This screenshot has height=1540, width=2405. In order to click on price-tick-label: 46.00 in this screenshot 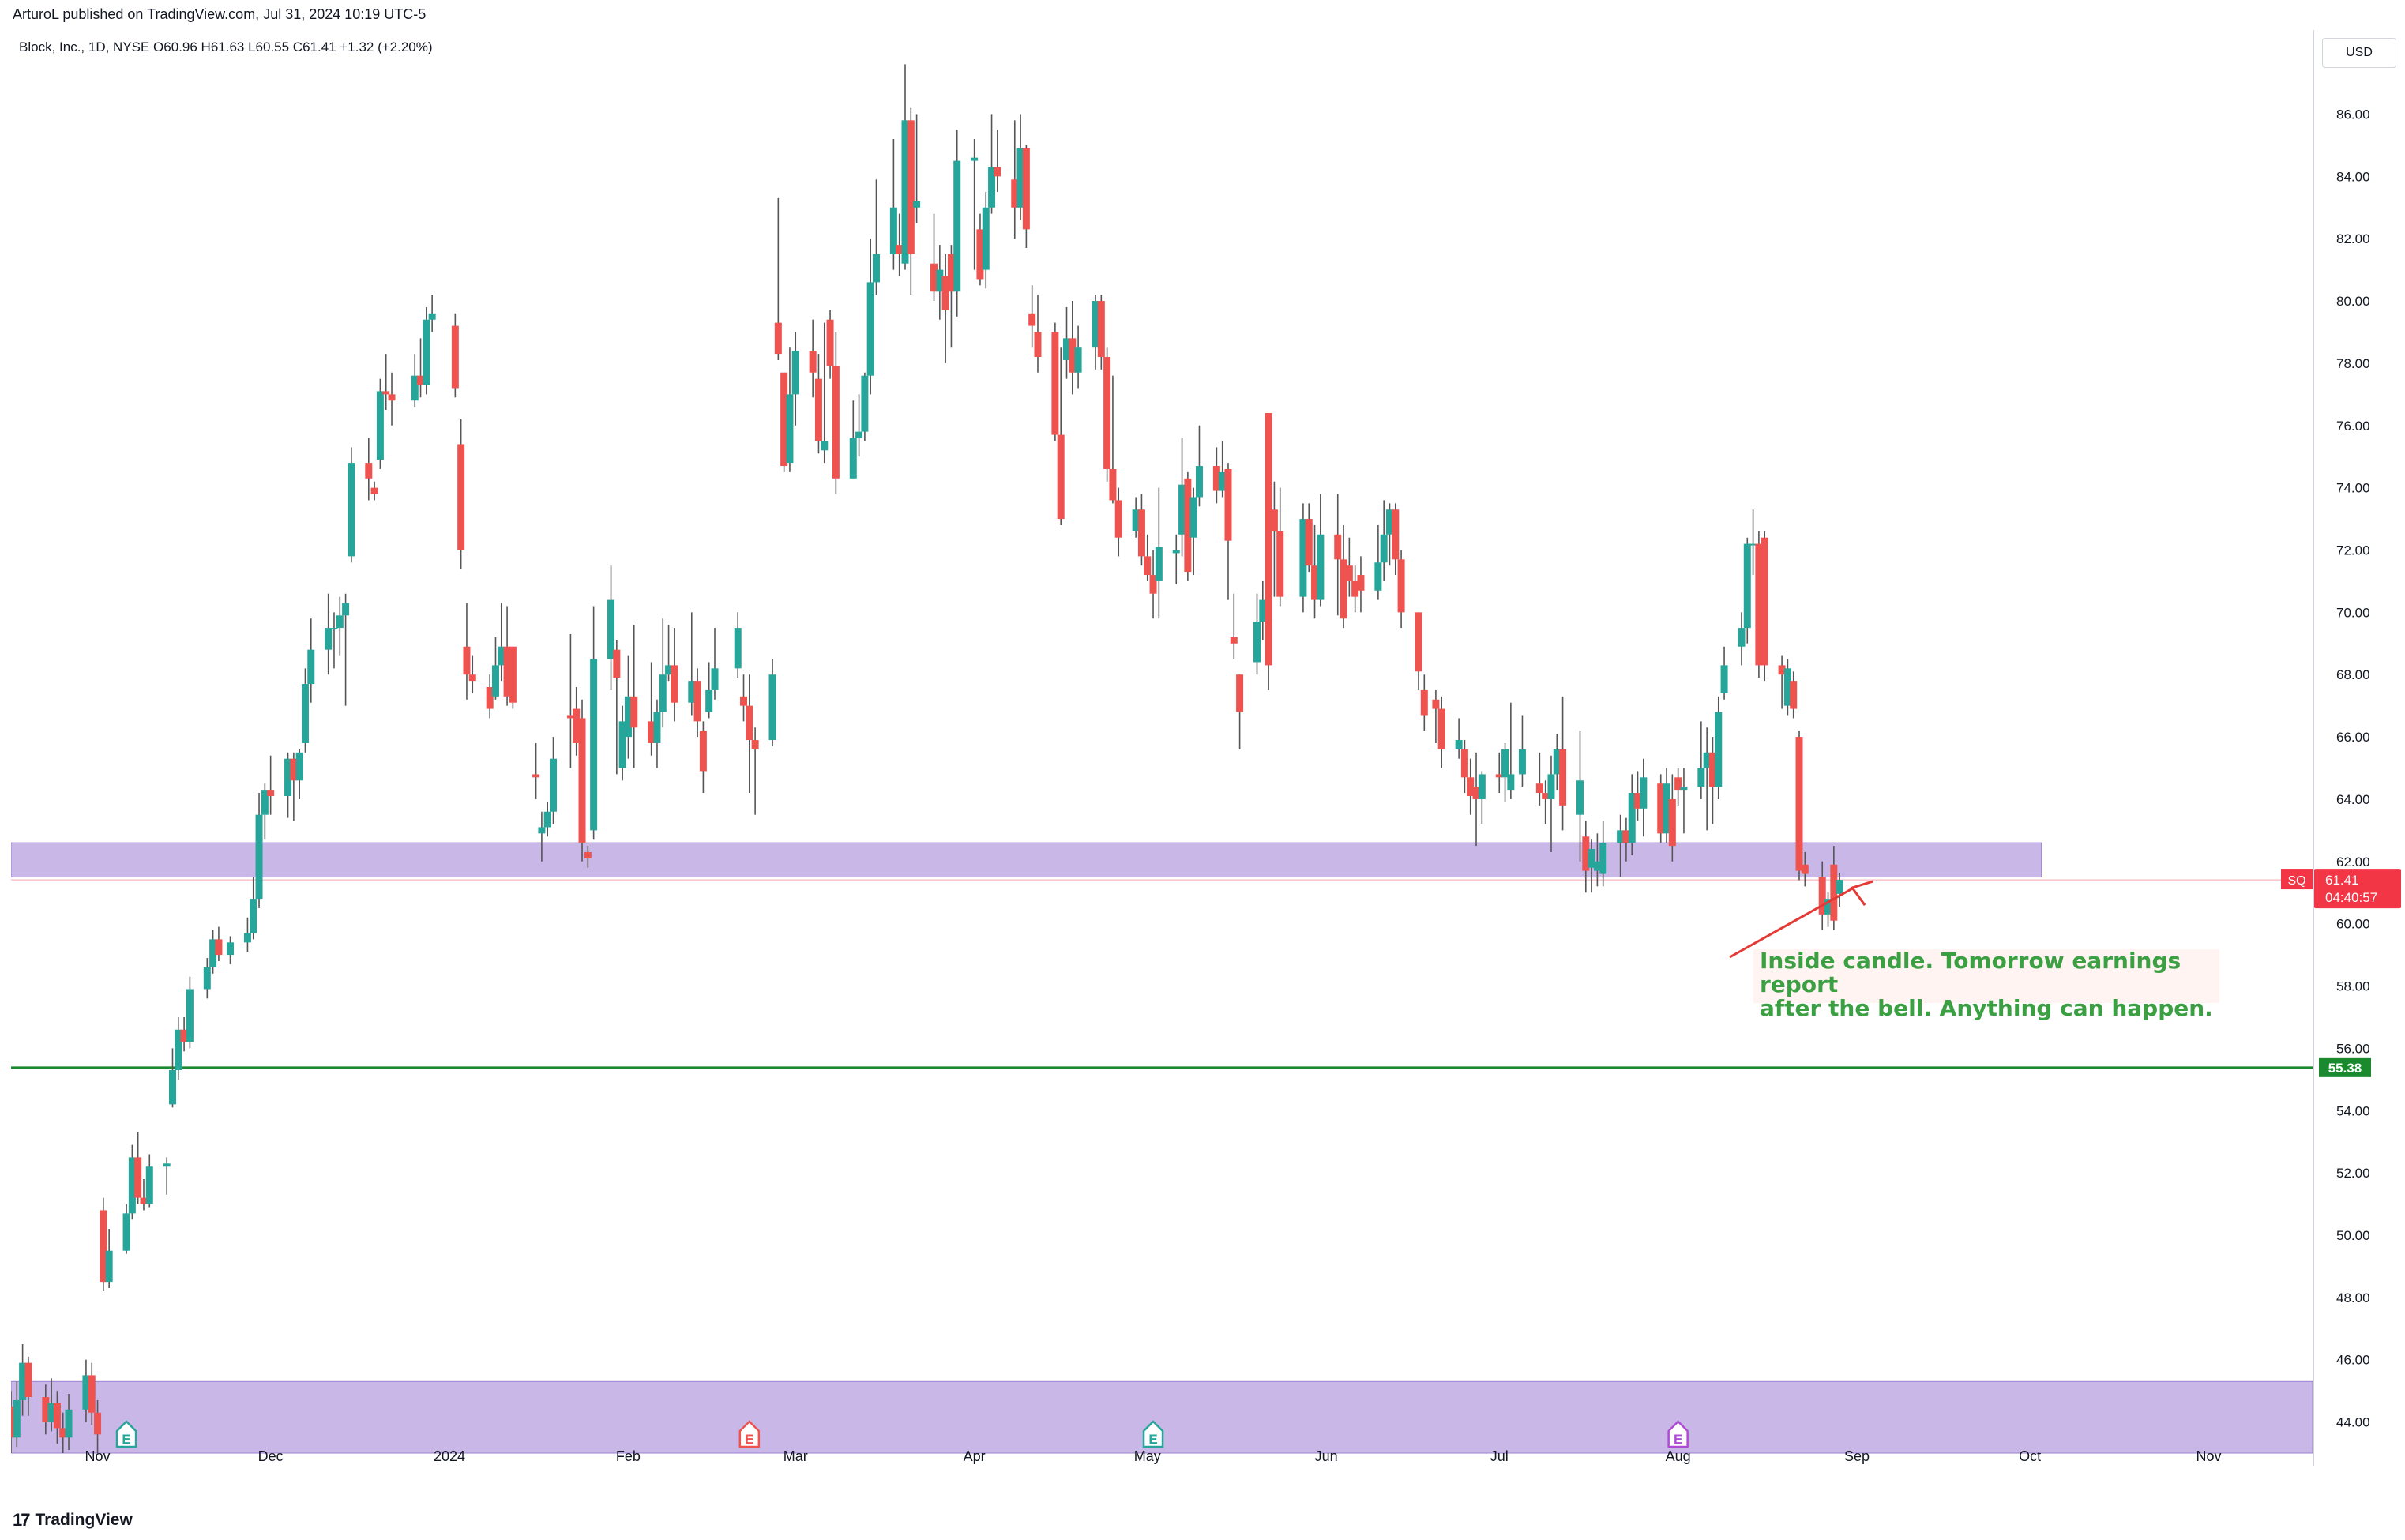, I will do `click(2353, 1360)`.